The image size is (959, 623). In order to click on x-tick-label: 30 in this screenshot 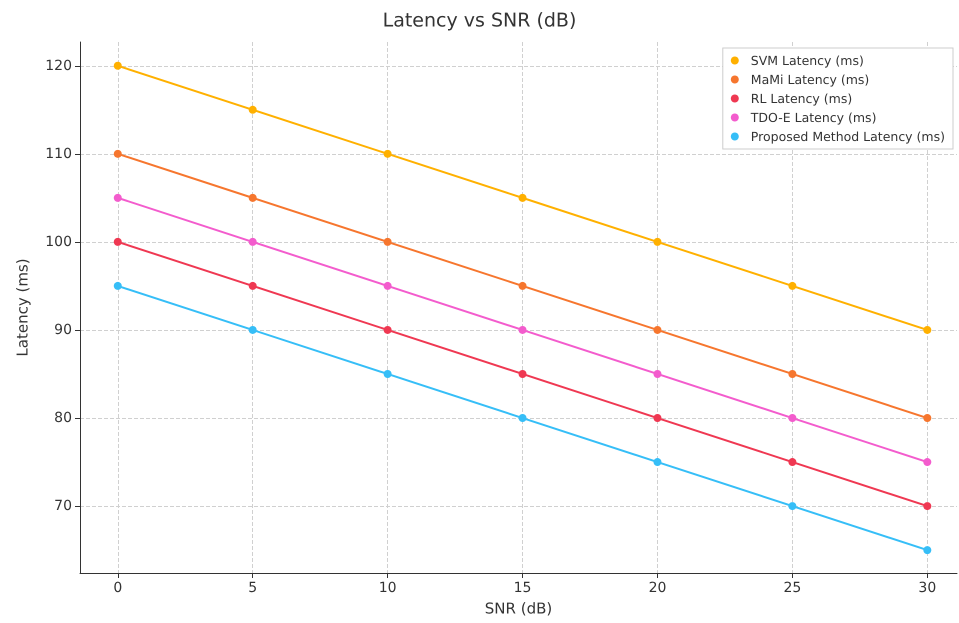, I will do `click(927, 588)`.